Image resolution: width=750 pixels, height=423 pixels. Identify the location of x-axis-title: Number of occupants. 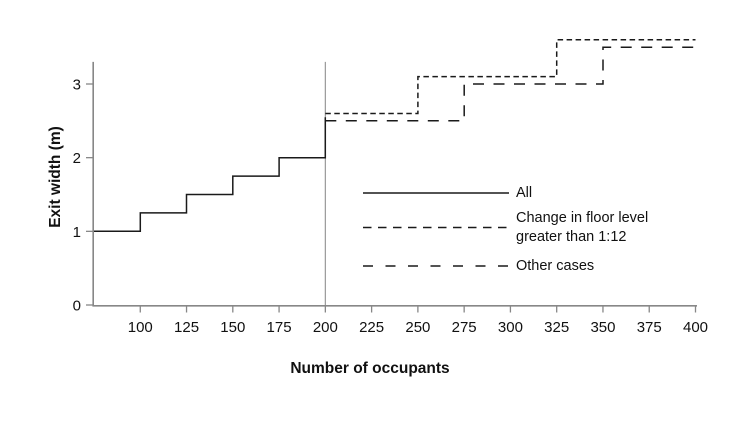
(370, 368).